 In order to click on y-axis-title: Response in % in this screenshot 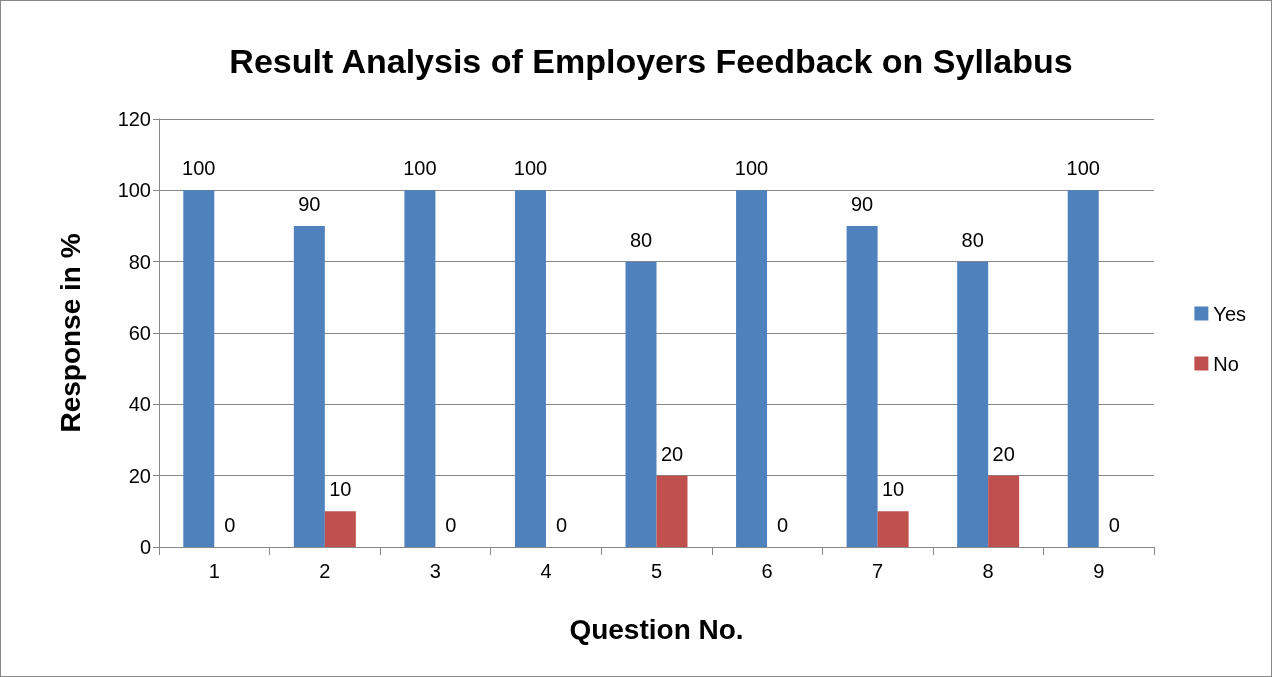, I will do `click(70, 333)`.